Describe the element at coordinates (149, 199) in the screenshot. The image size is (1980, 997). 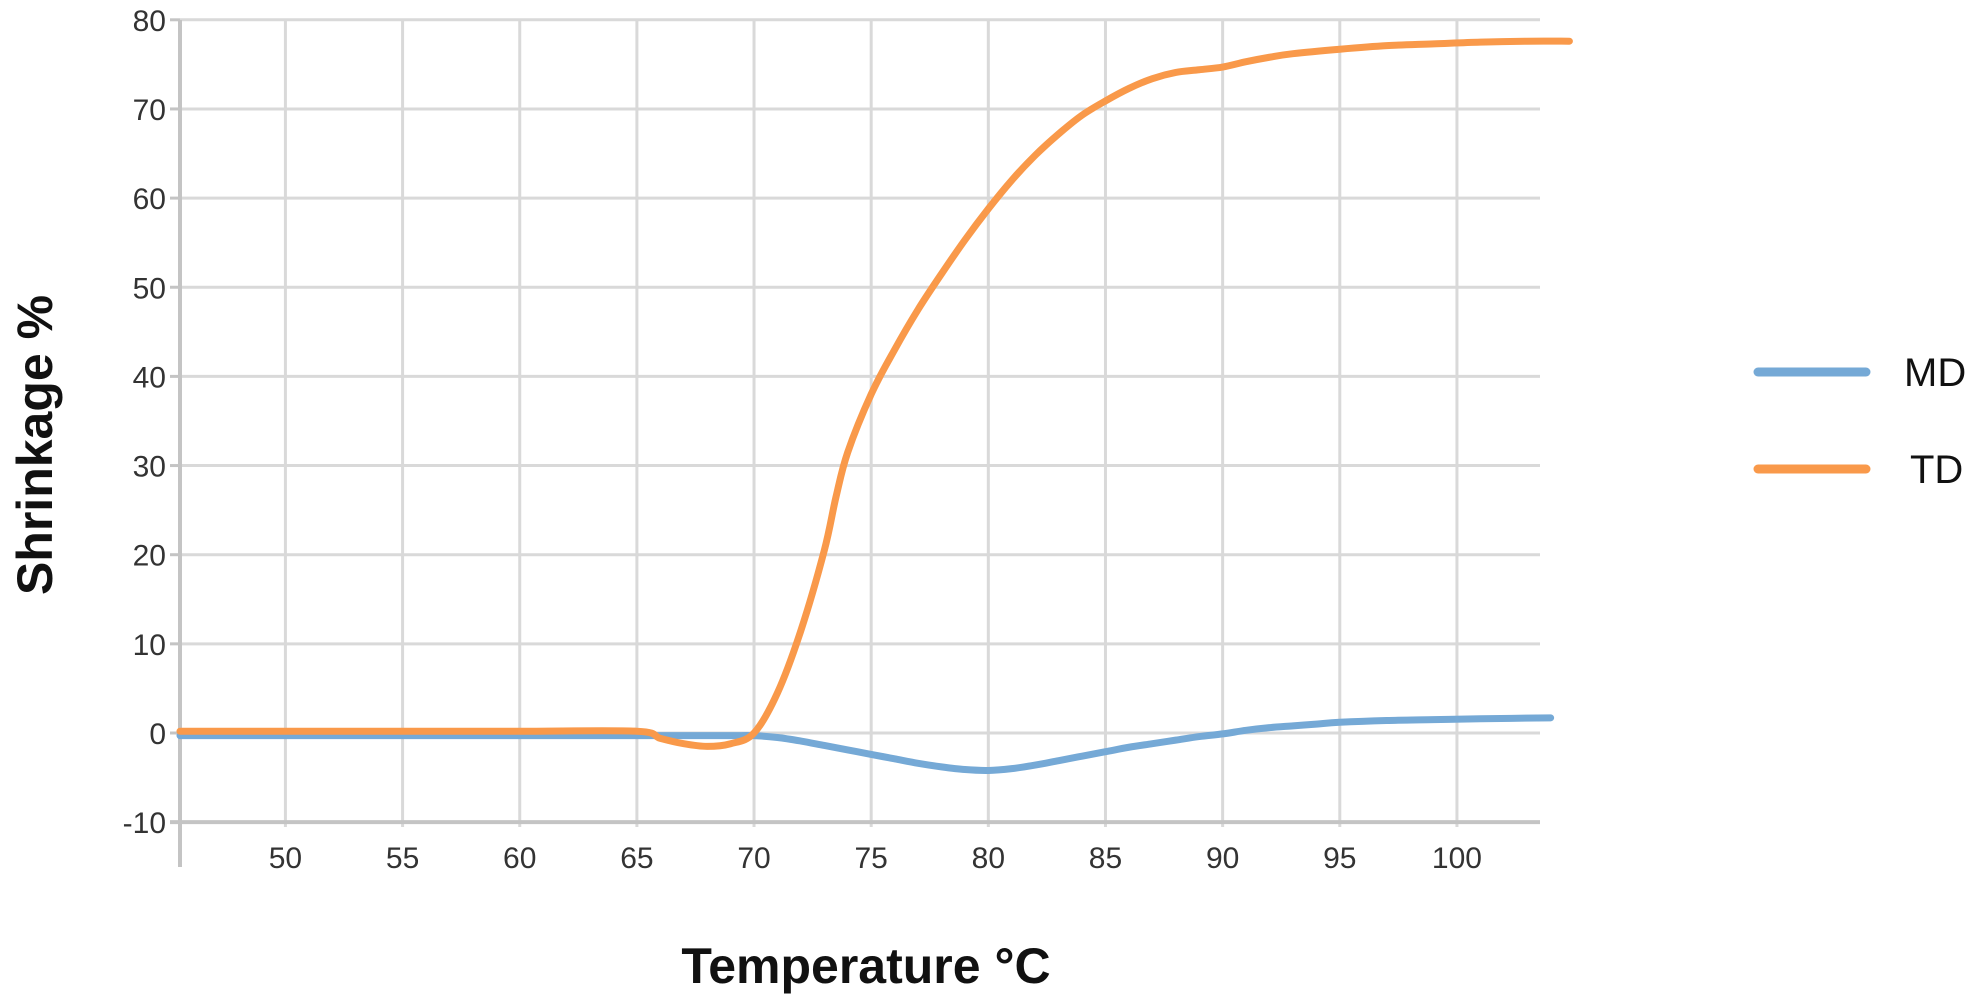
I see `y-tick-label: 60` at that location.